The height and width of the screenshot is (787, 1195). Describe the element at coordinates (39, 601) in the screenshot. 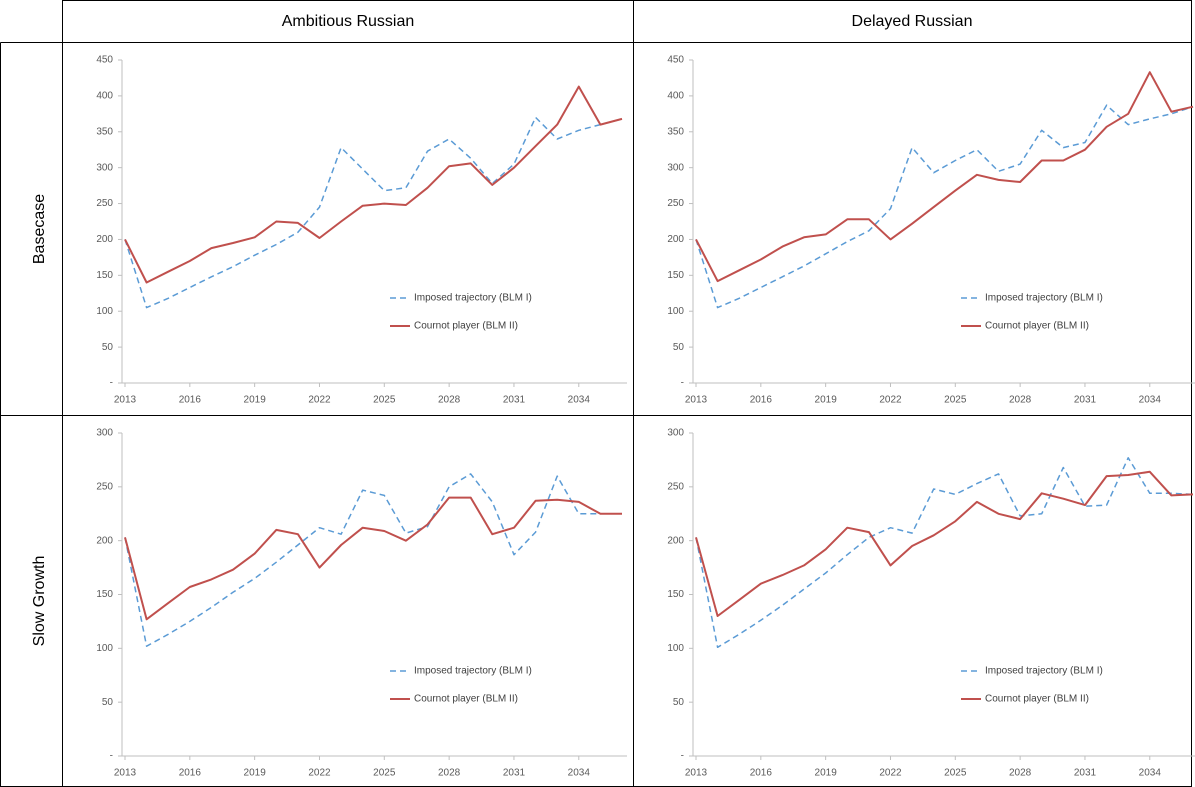

I see `row-header: Slow Growth` at that location.